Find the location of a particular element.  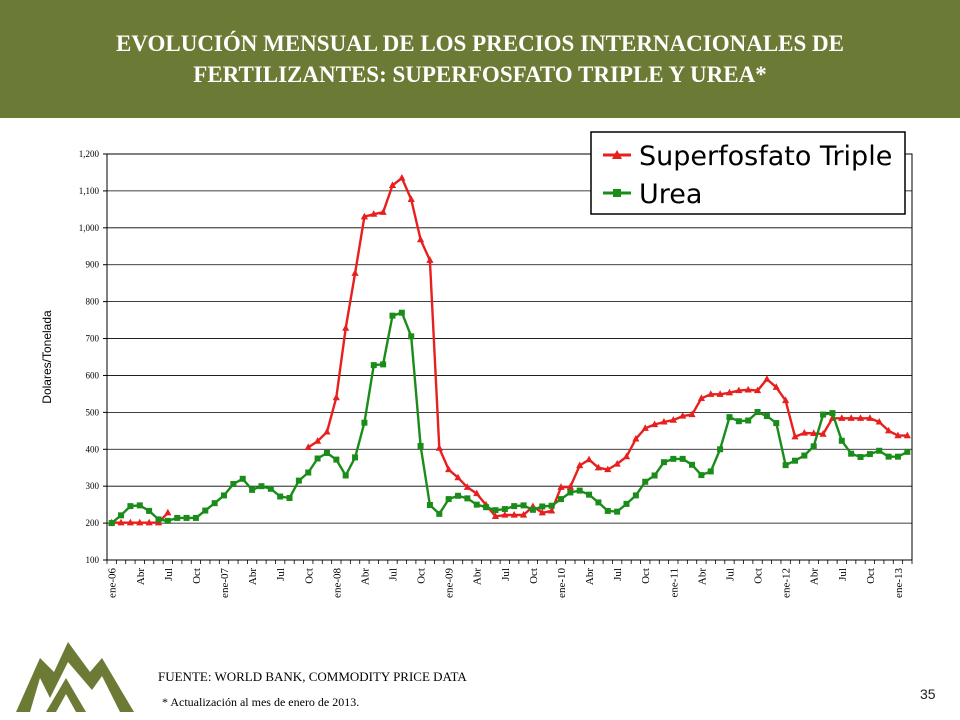

legend-item: Superfosfato Triple is located at coordinates (747, 156).